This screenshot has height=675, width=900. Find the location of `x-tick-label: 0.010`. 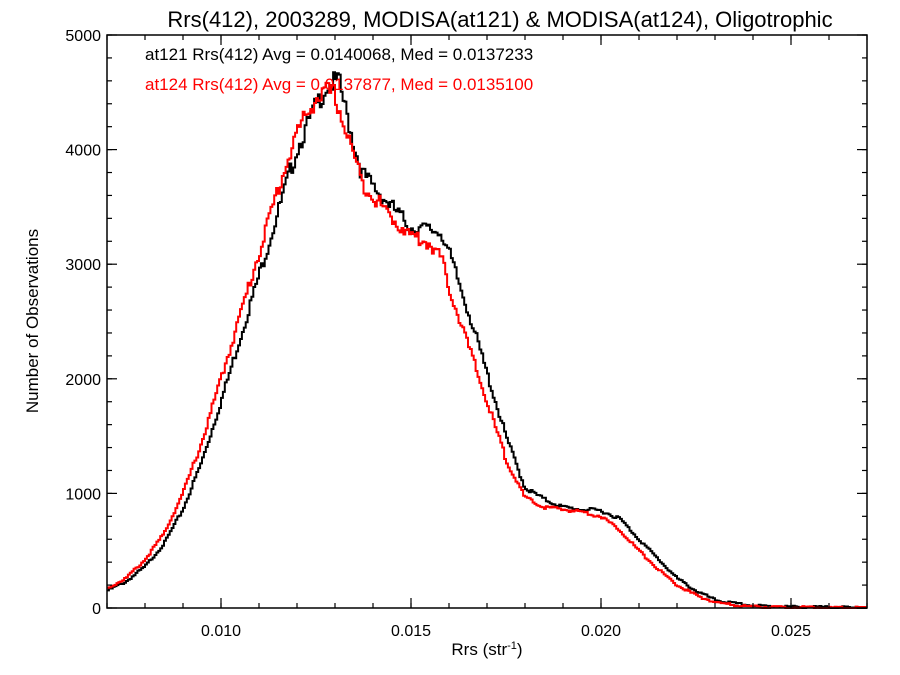

x-tick-label: 0.010 is located at coordinates (221, 631).